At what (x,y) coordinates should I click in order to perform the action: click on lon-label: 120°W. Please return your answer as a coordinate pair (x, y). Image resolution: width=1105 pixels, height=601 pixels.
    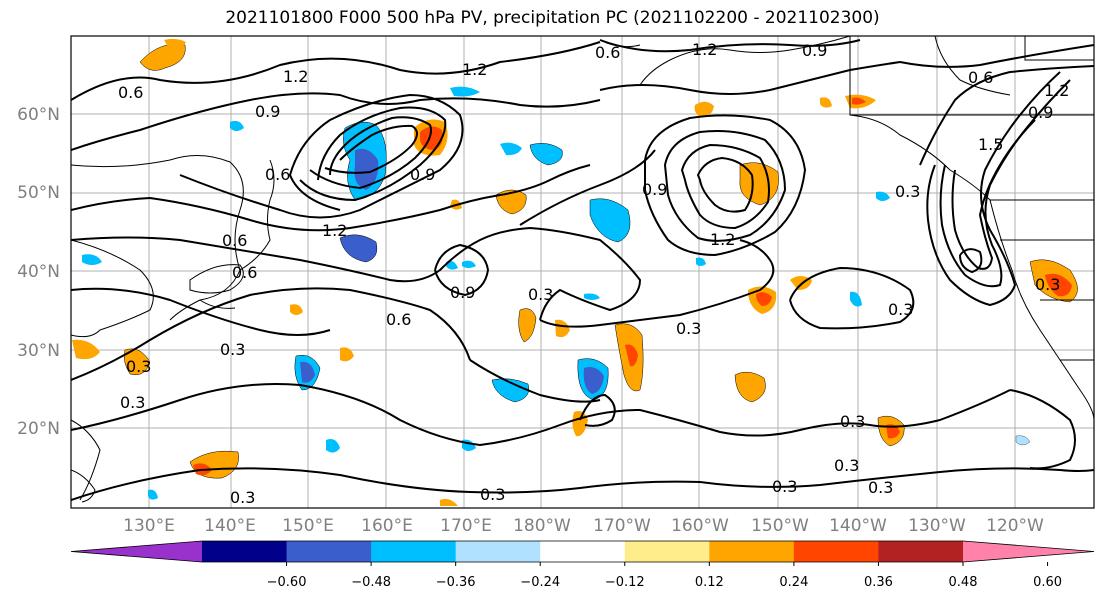
    Looking at the image, I should click on (1015, 526).